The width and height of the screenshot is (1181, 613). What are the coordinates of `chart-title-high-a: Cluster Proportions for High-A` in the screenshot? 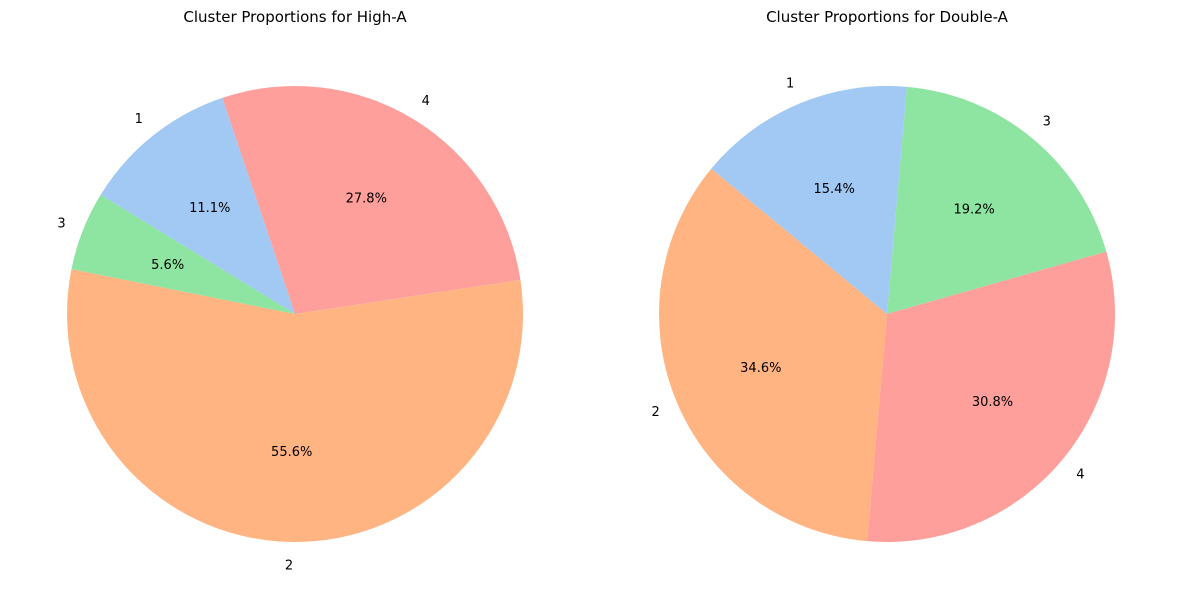 It's located at (295, 17).